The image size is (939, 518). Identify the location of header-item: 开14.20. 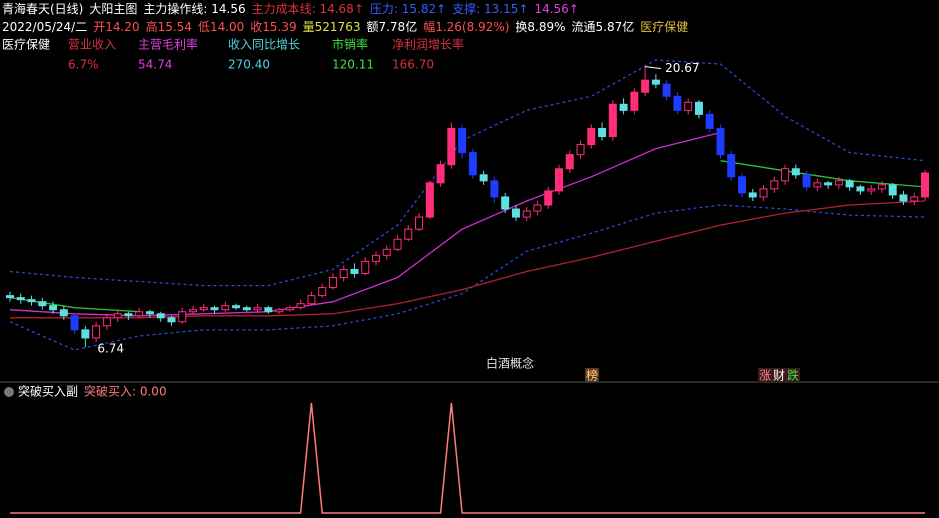
(116, 27).